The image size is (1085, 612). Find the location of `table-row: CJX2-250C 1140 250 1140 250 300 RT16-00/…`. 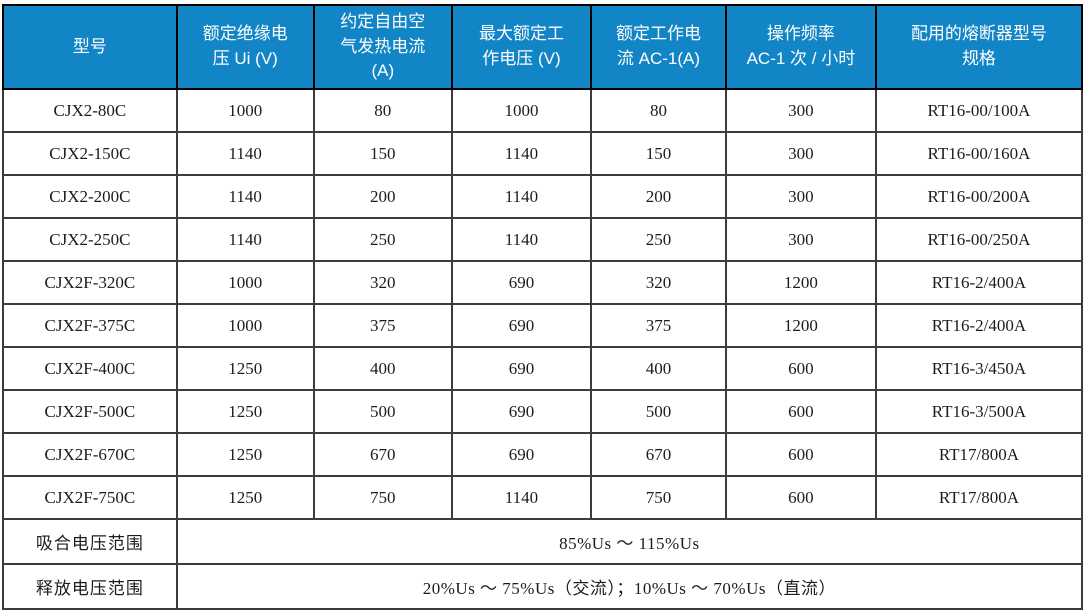

table-row: CJX2-250C 1140 250 1140 250 300 RT16-00/… is located at coordinates (543, 239).